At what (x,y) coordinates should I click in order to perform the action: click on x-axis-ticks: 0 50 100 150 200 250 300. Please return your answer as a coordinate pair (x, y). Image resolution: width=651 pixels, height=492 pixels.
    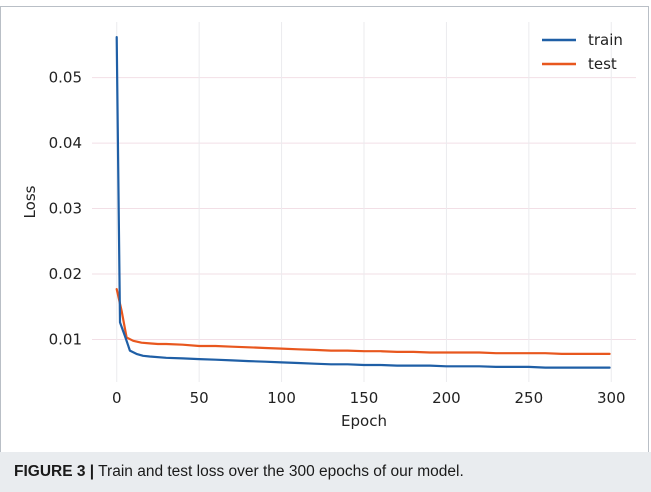
    Looking at the image, I should click on (369, 398).